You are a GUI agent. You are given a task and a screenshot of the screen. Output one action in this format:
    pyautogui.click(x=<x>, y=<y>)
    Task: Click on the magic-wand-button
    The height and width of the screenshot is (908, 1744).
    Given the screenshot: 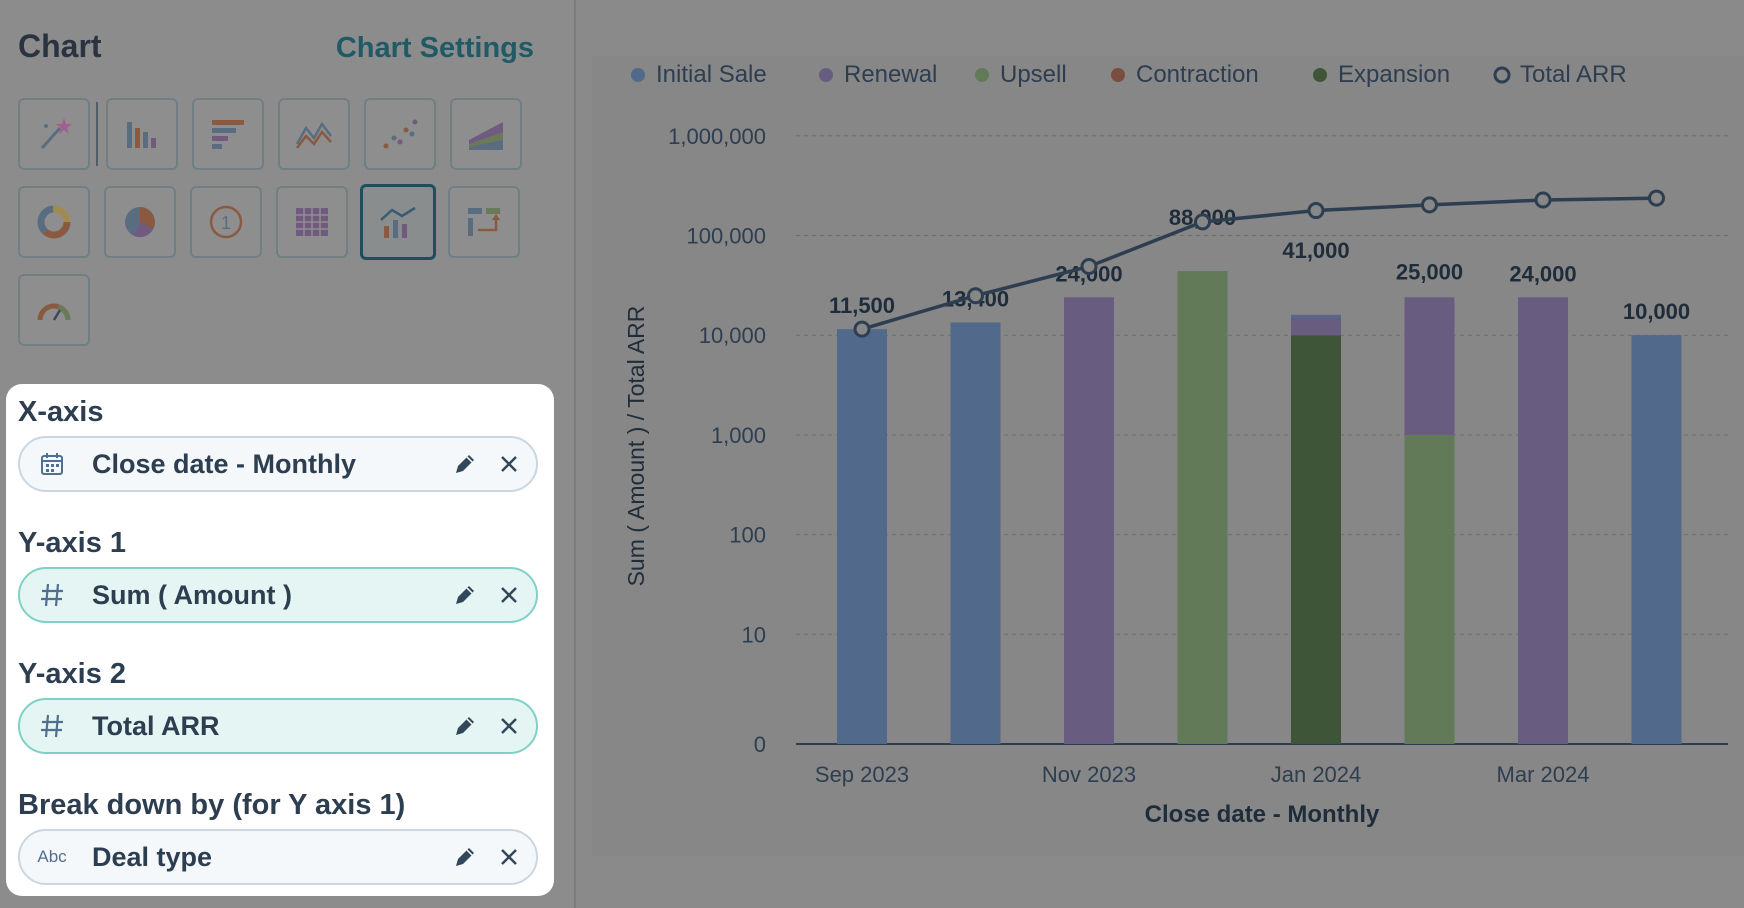 What is the action you would take?
    pyautogui.click(x=54, y=134)
    